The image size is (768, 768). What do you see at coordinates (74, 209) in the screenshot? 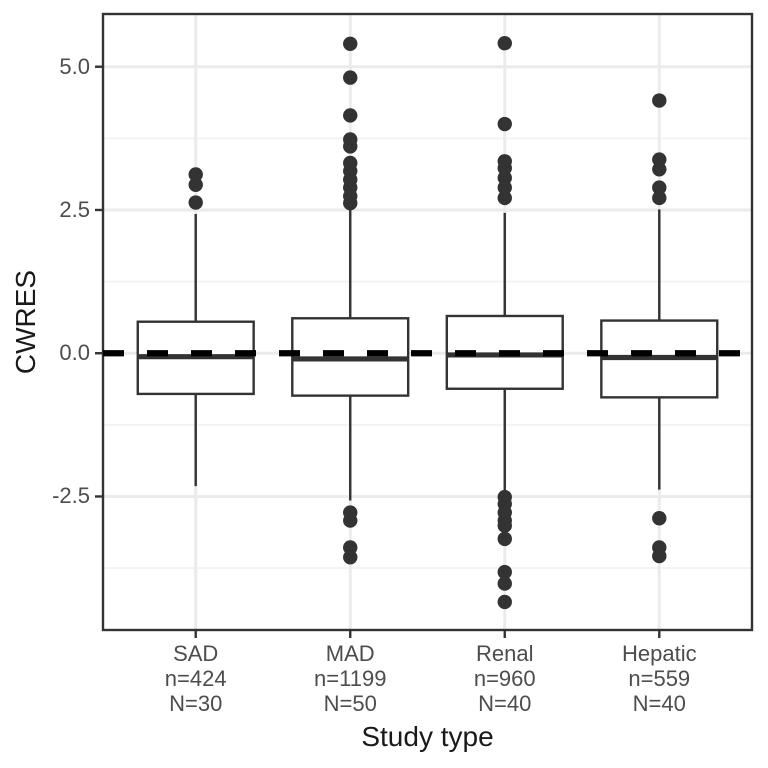
I see `y-tick-label-2.5: 2.5` at bounding box center [74, 209].